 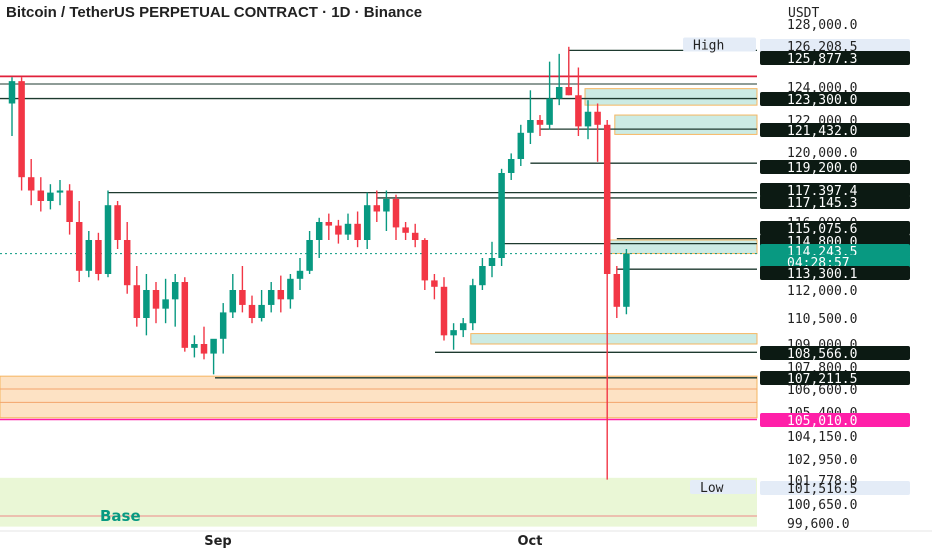 What do you see at coordinates (822, 274) in the screenshot?
I see `price-tick-label: 113,300.1` at bounding box center [822, 274].